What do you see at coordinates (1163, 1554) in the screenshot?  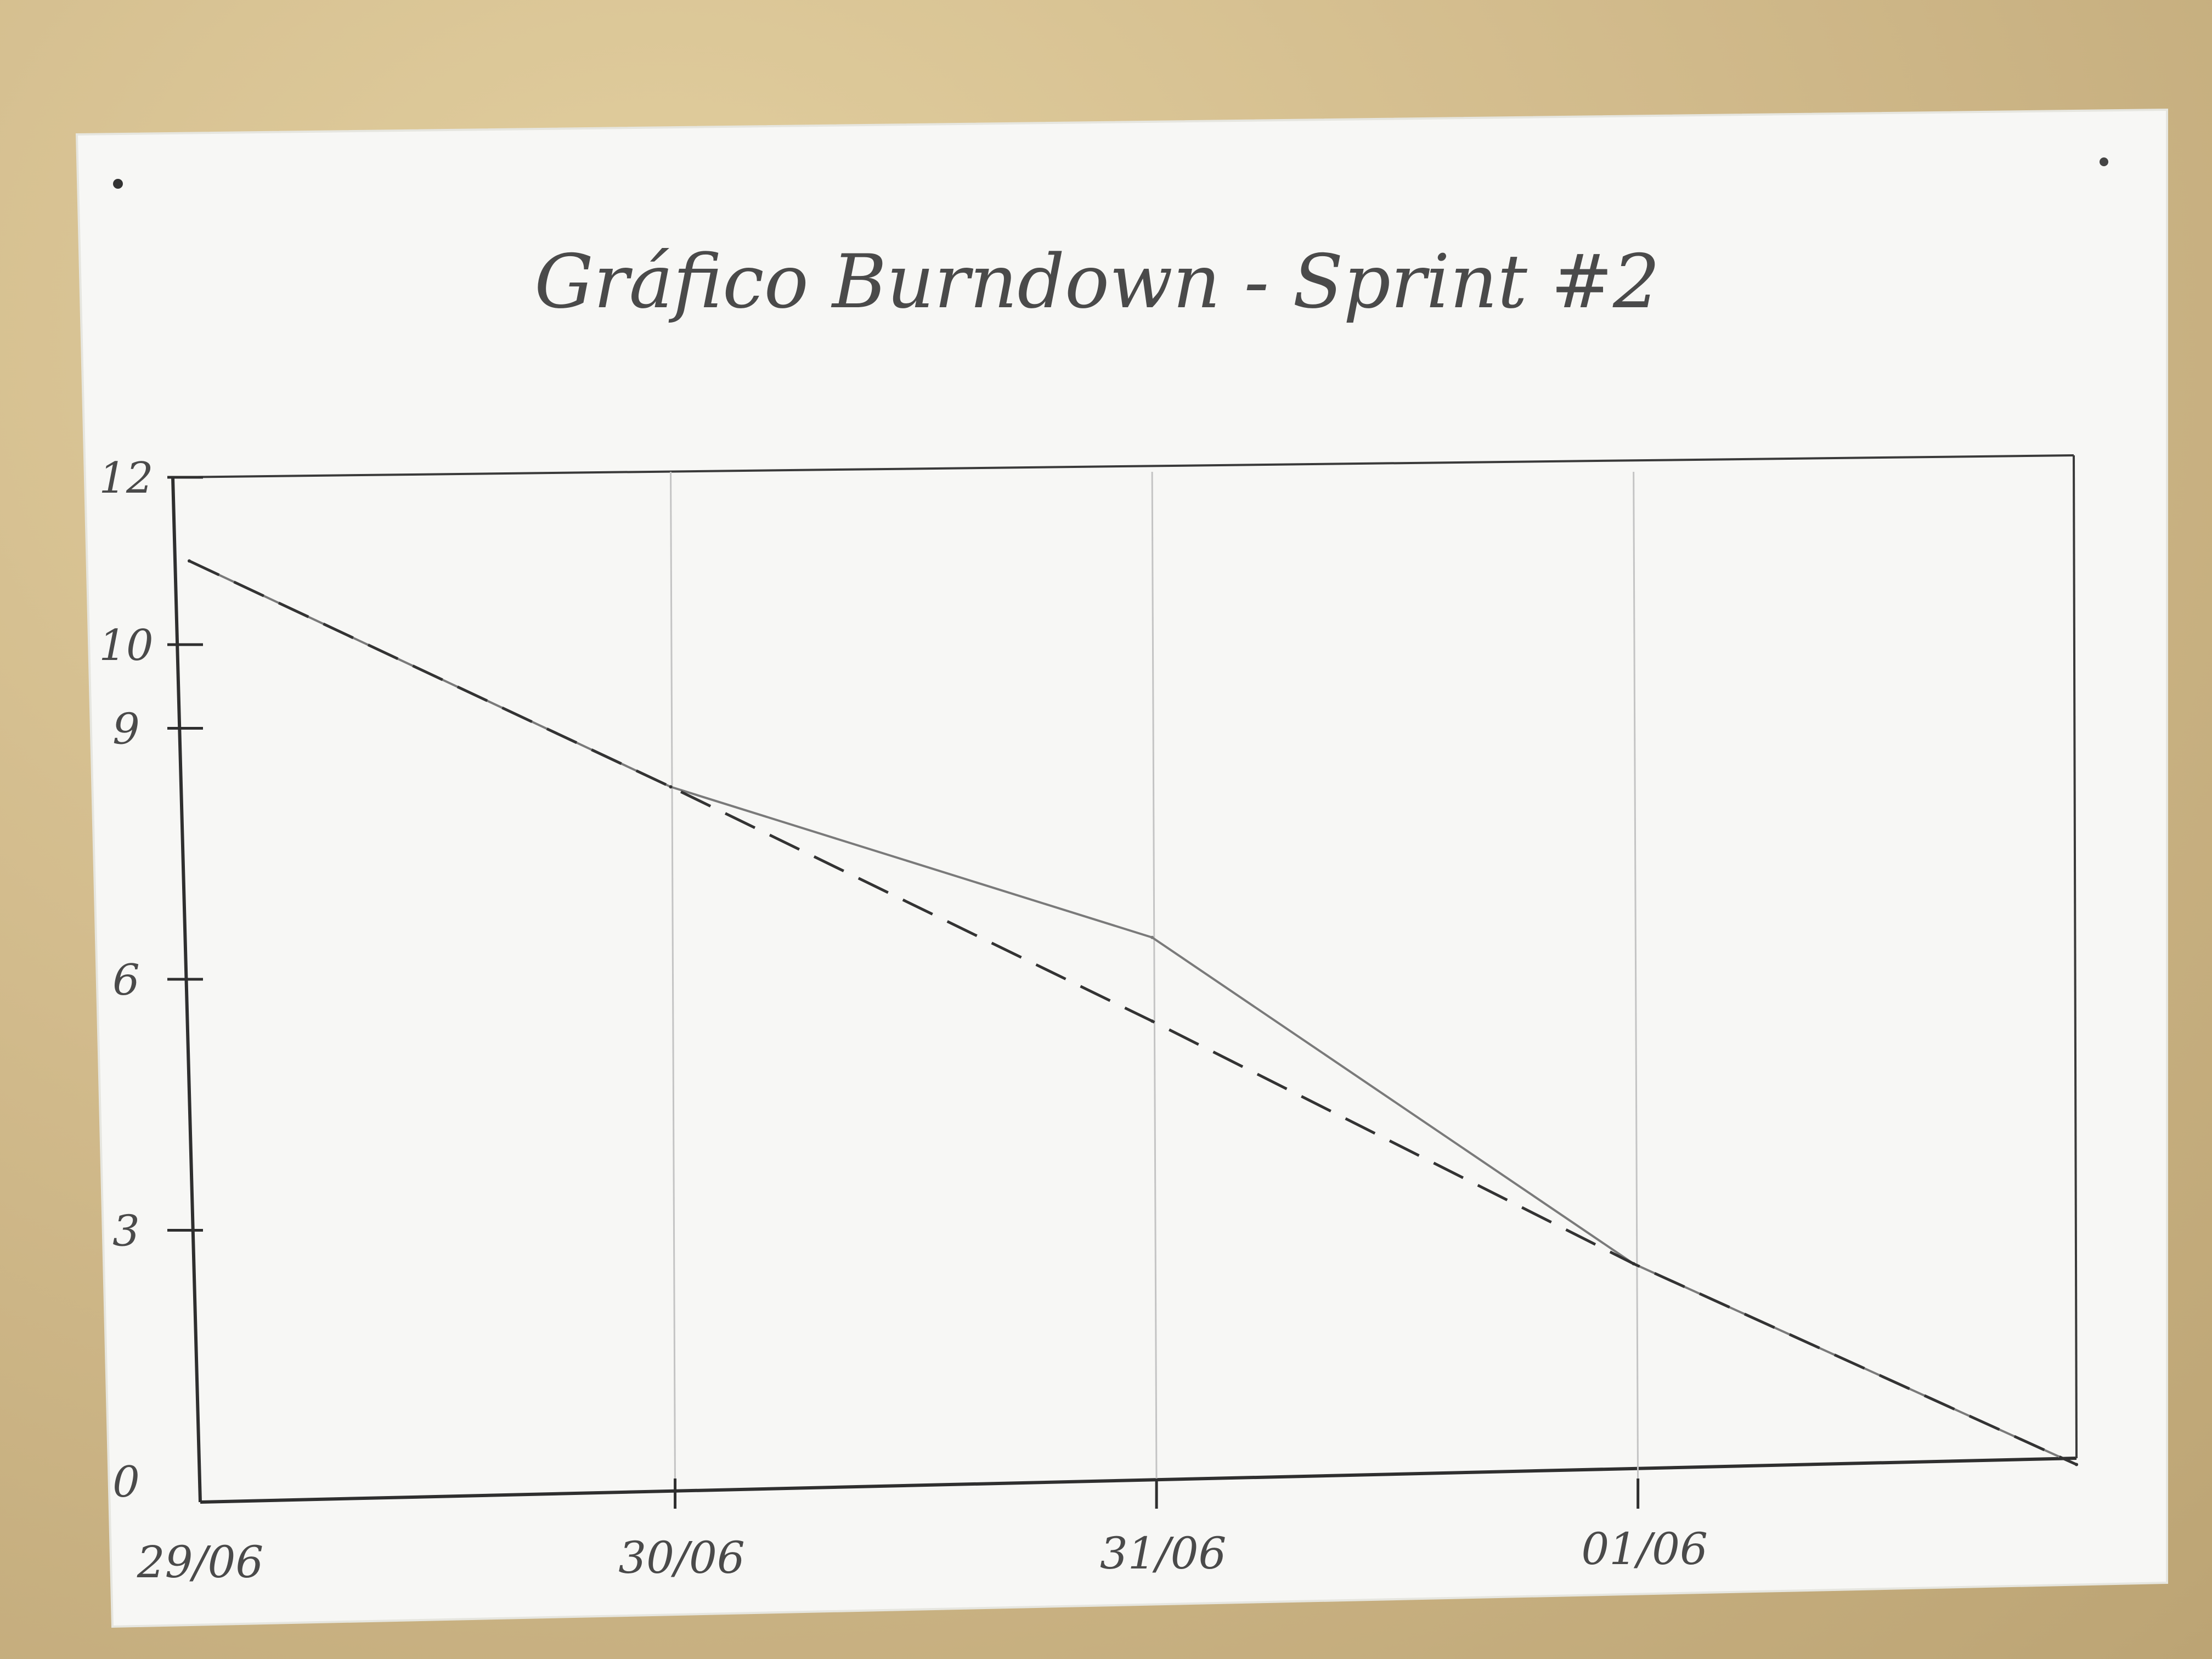 I see `x-tick-label: 31/06` at bounding box center [1163, 1554].